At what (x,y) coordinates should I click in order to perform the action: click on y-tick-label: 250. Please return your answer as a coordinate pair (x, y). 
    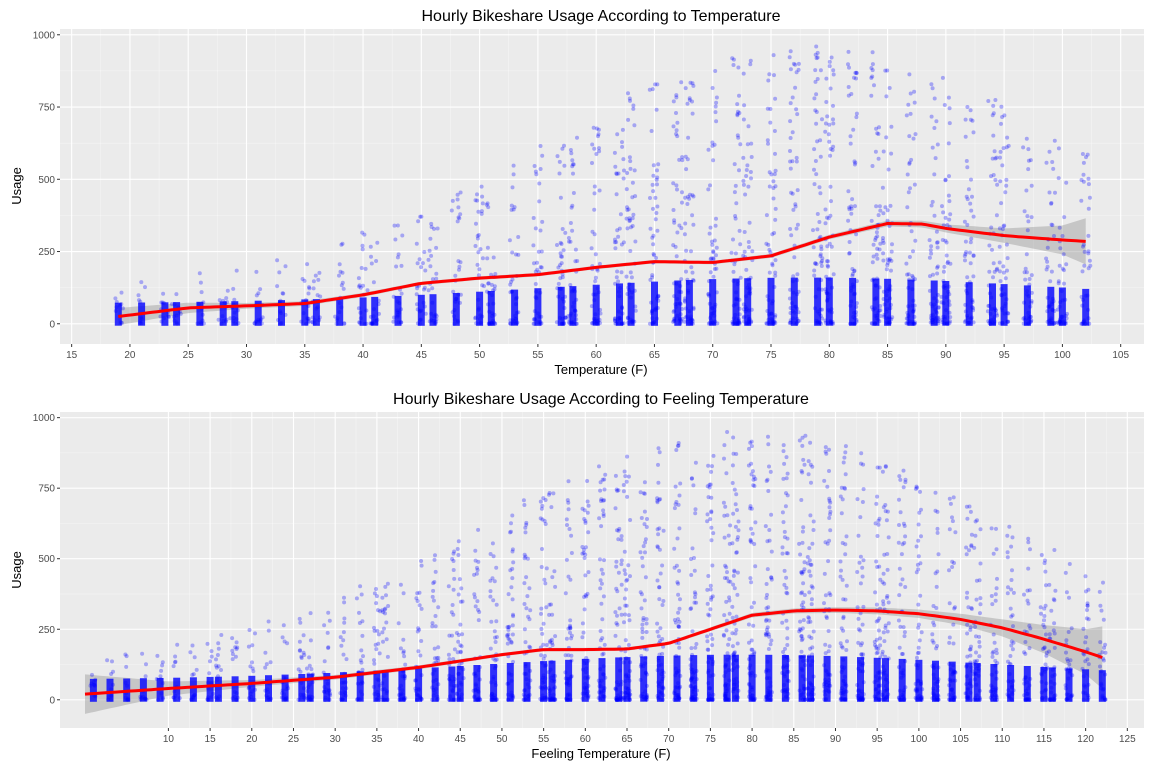
    Looking at the image, I should click on (46, 630).